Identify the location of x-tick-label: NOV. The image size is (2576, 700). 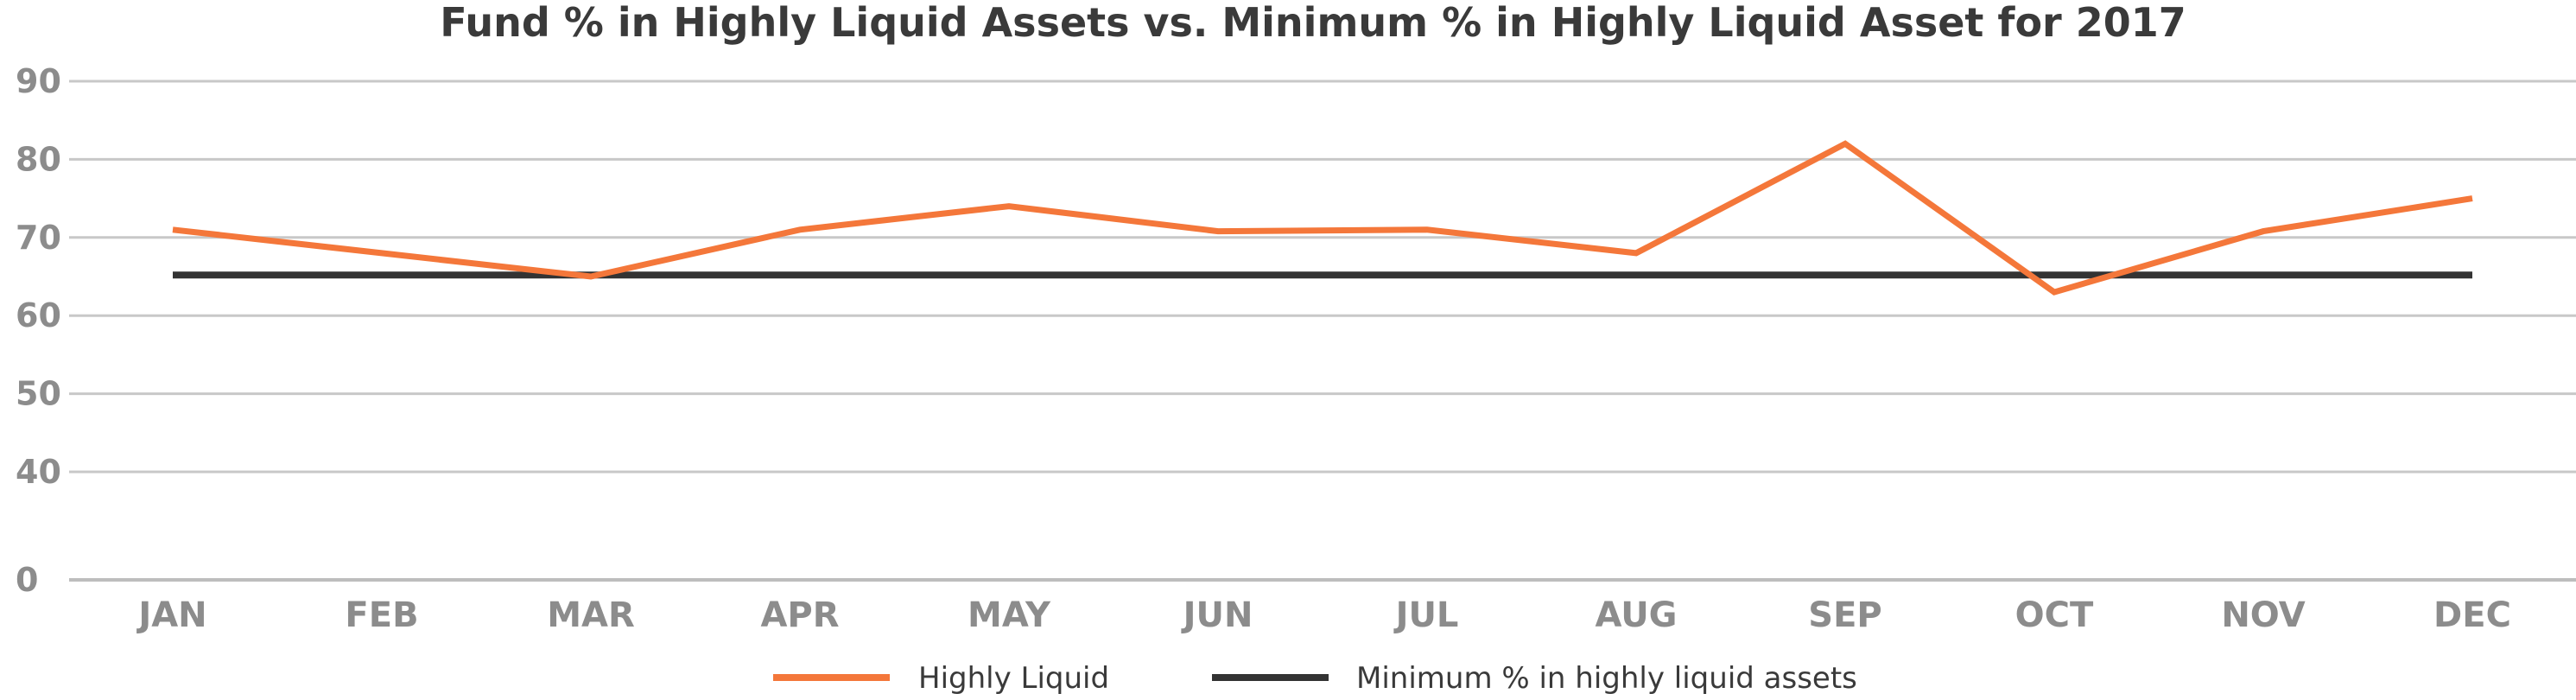
(2263, 615).